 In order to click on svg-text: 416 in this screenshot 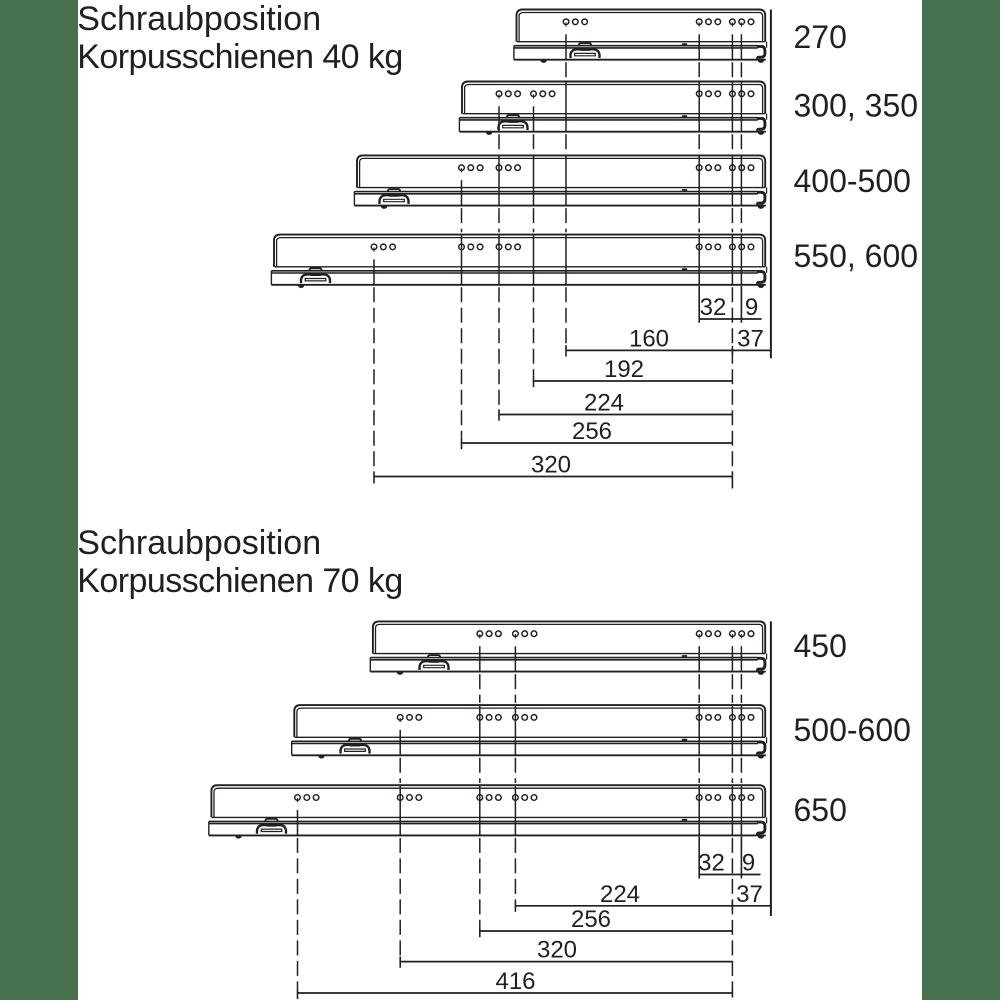, I will do `click(515, 981)`.